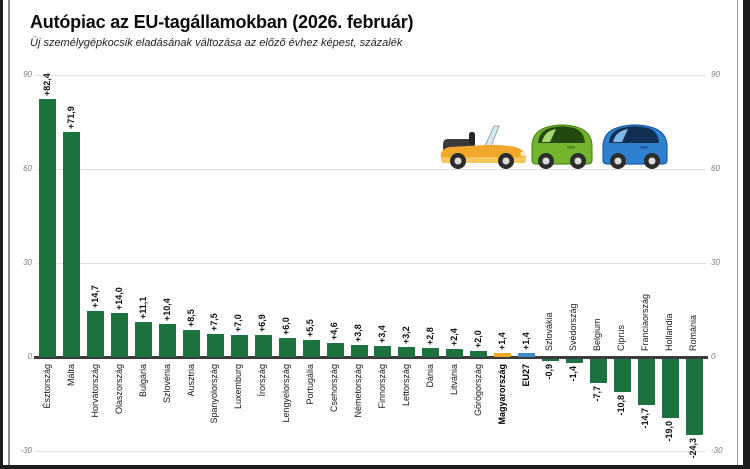 This screenshot has height=469, width=750. I want to click on y-tick-left: 0, so click(29, 356).